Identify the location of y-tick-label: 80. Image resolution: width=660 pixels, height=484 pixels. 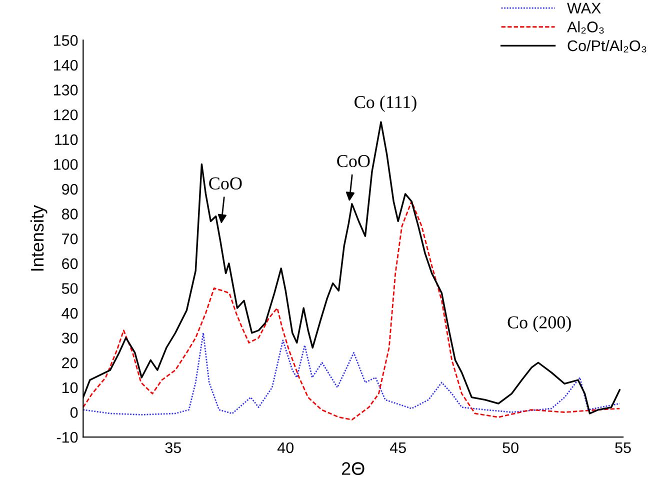
(70, 214).